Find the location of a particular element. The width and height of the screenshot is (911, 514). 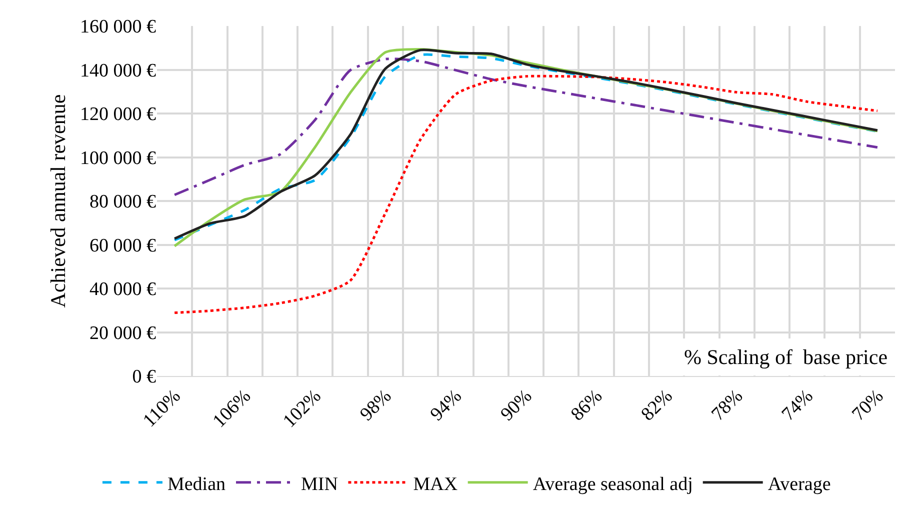

x-tick-label: 70% is located at coordinates (868, 406).